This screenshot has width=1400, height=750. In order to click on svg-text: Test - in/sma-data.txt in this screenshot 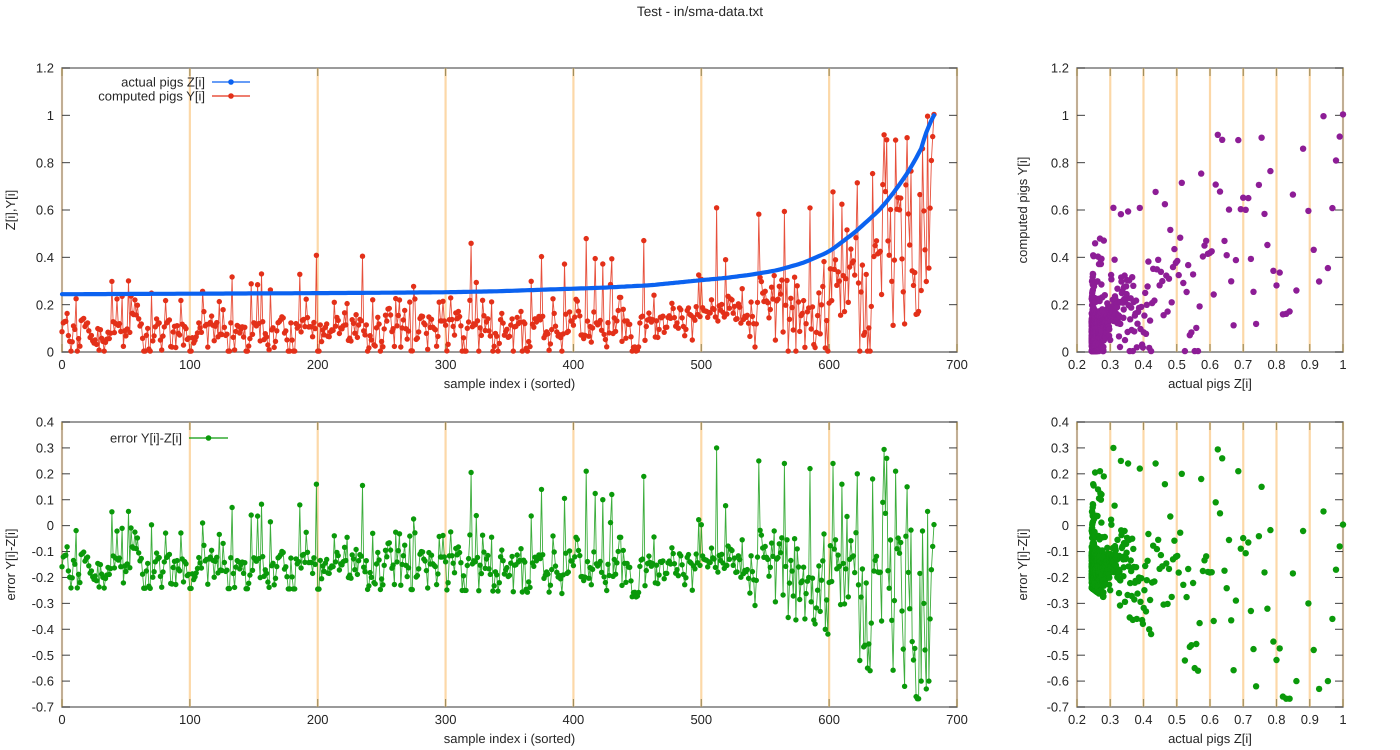, I will do `click(700, 11)`.